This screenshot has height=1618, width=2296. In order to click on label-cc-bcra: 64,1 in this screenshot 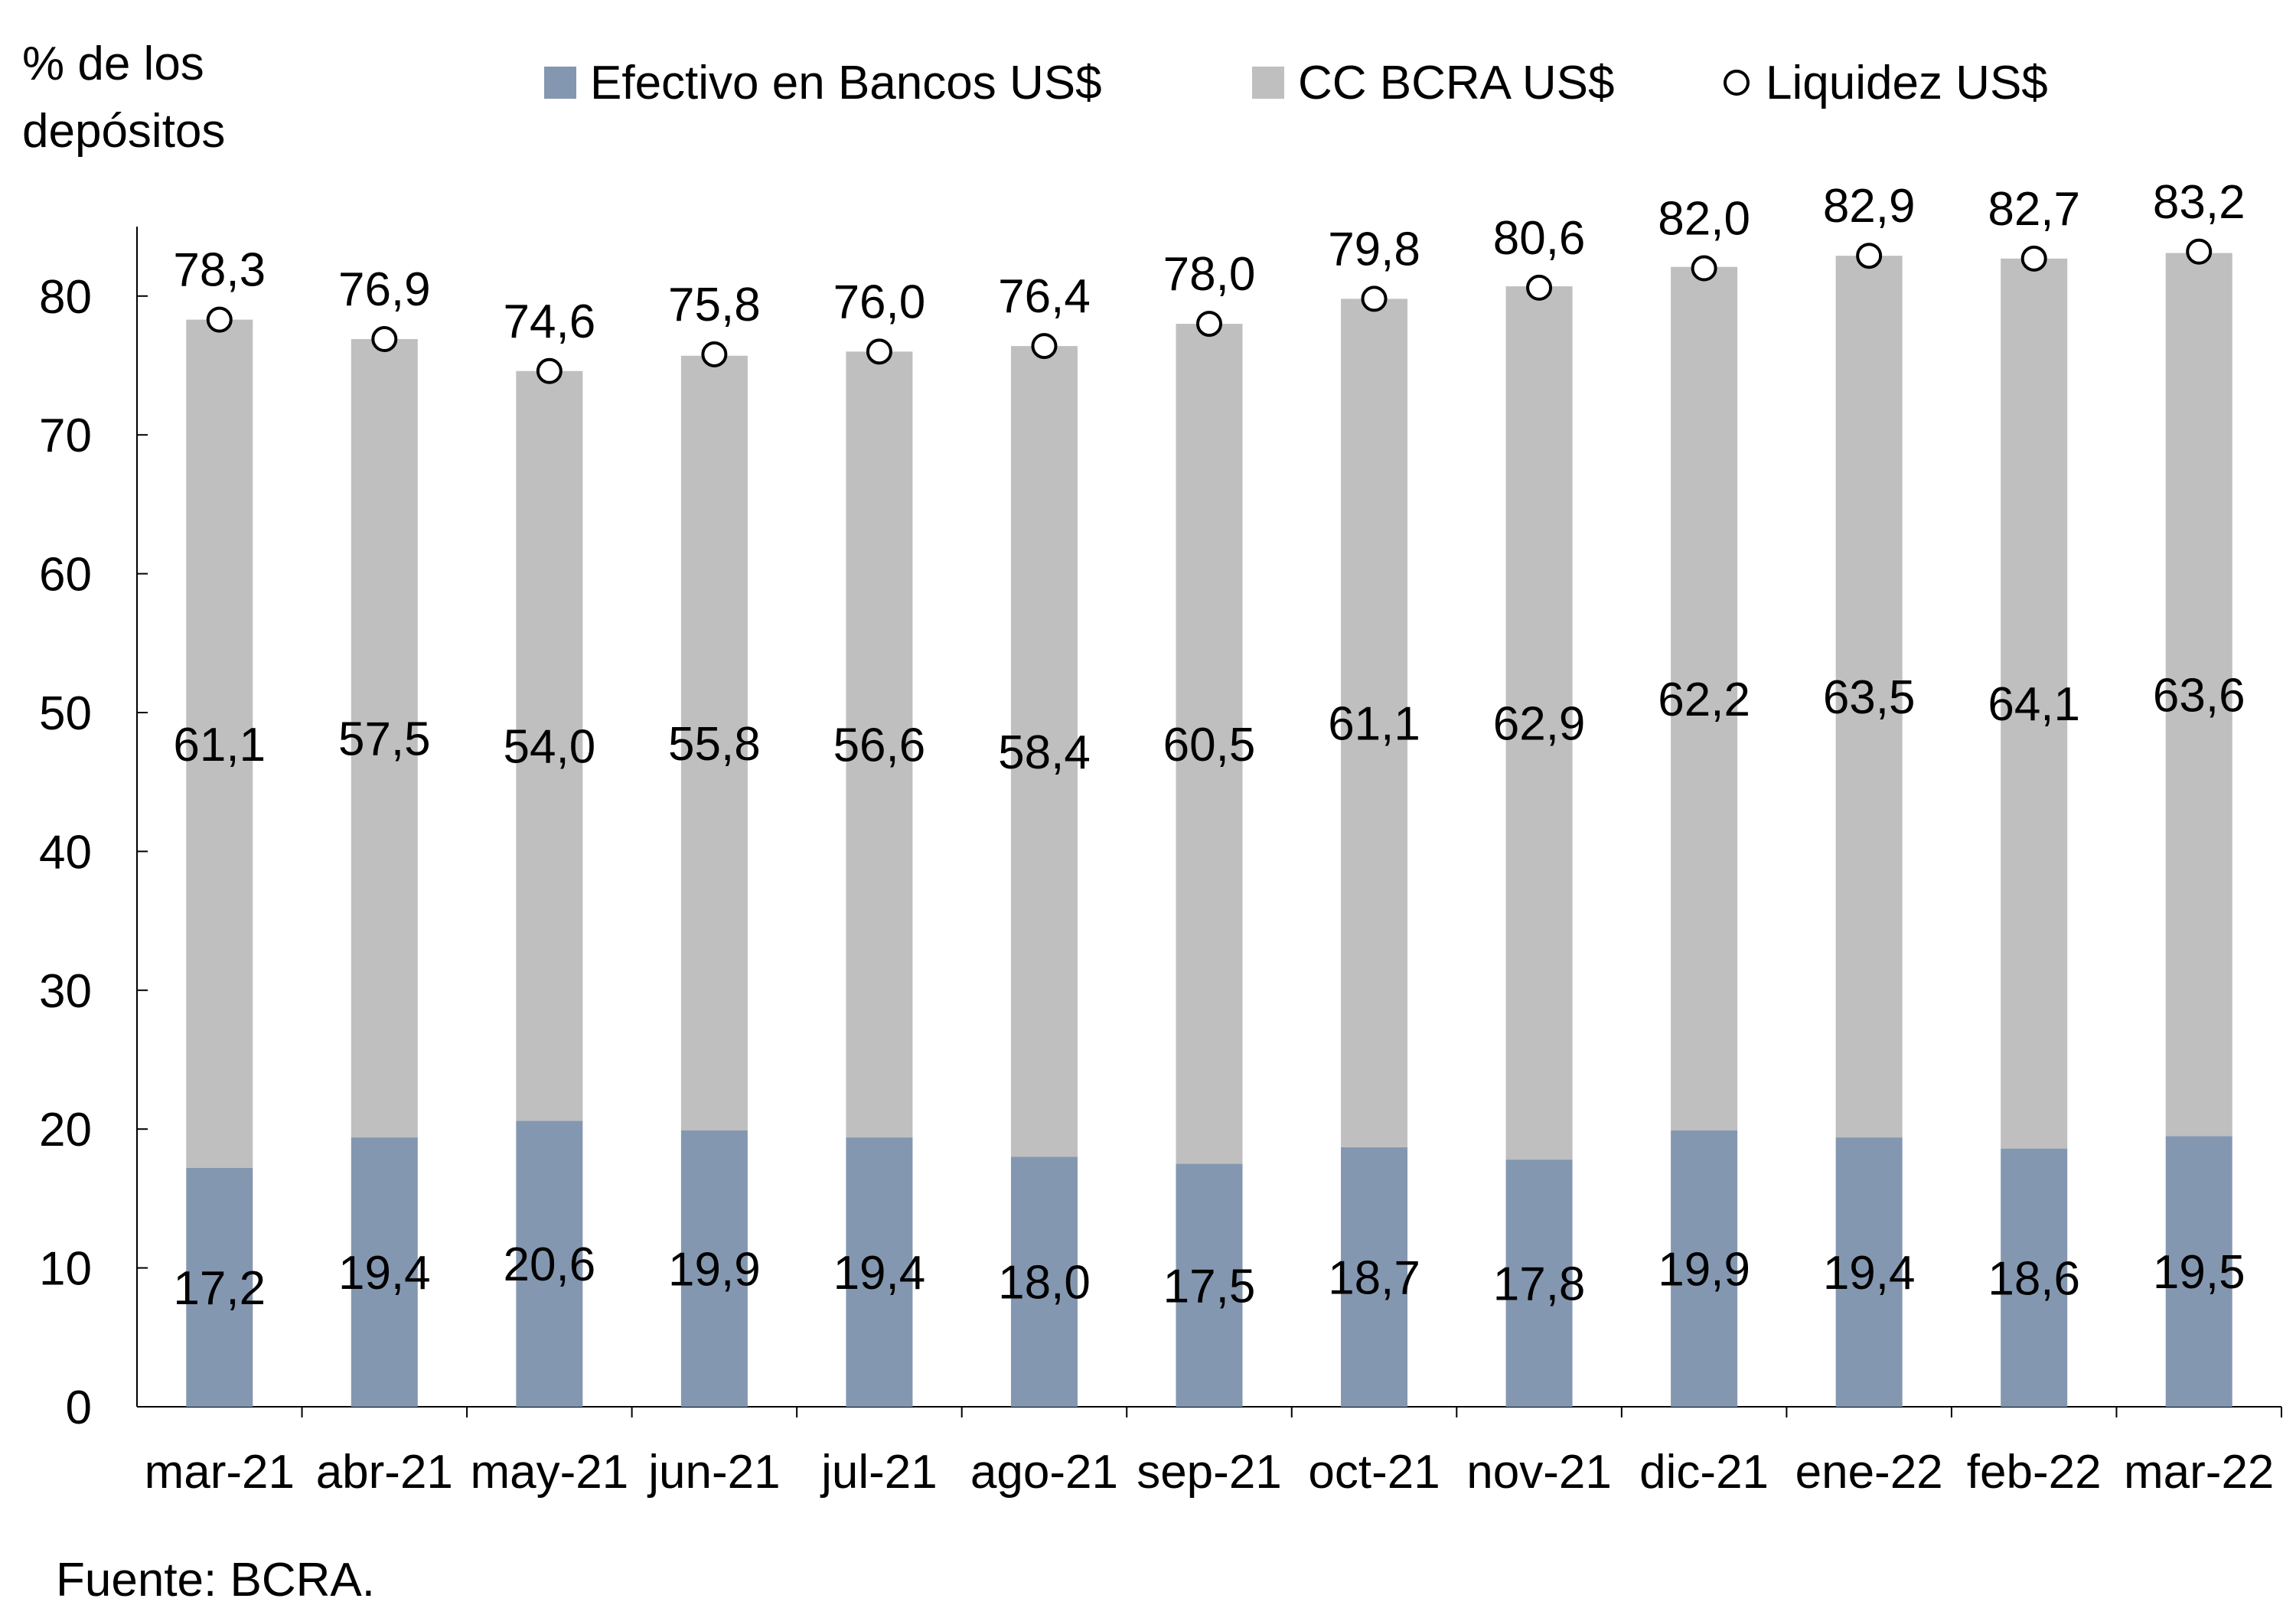, I will do `click(2034, 704)`.